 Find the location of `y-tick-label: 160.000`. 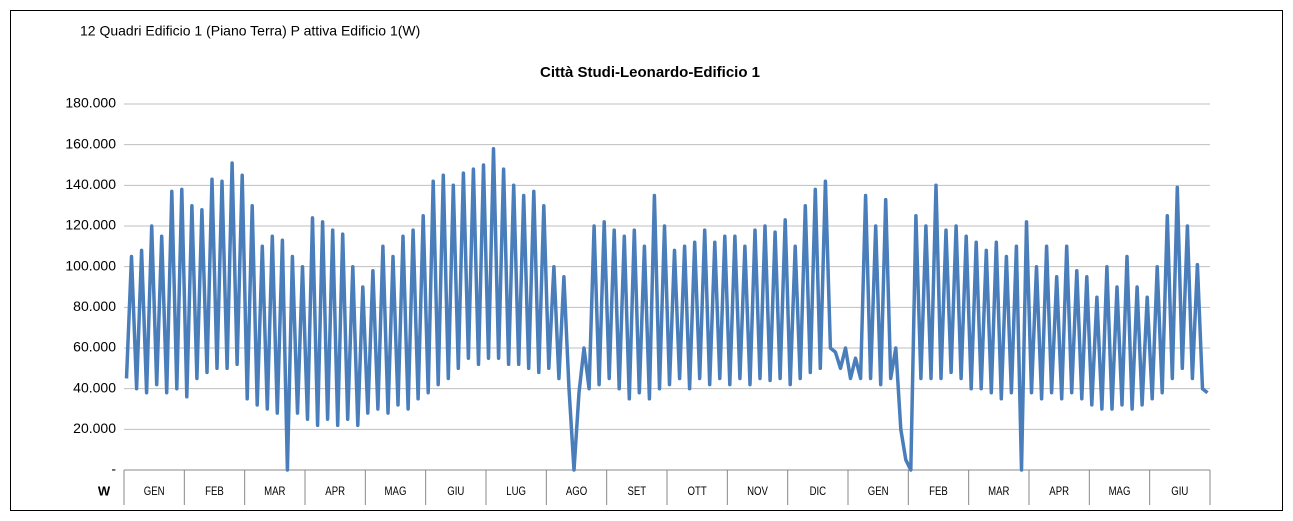

y-tick-label: 160.000 is located at coordinates (90, 143).